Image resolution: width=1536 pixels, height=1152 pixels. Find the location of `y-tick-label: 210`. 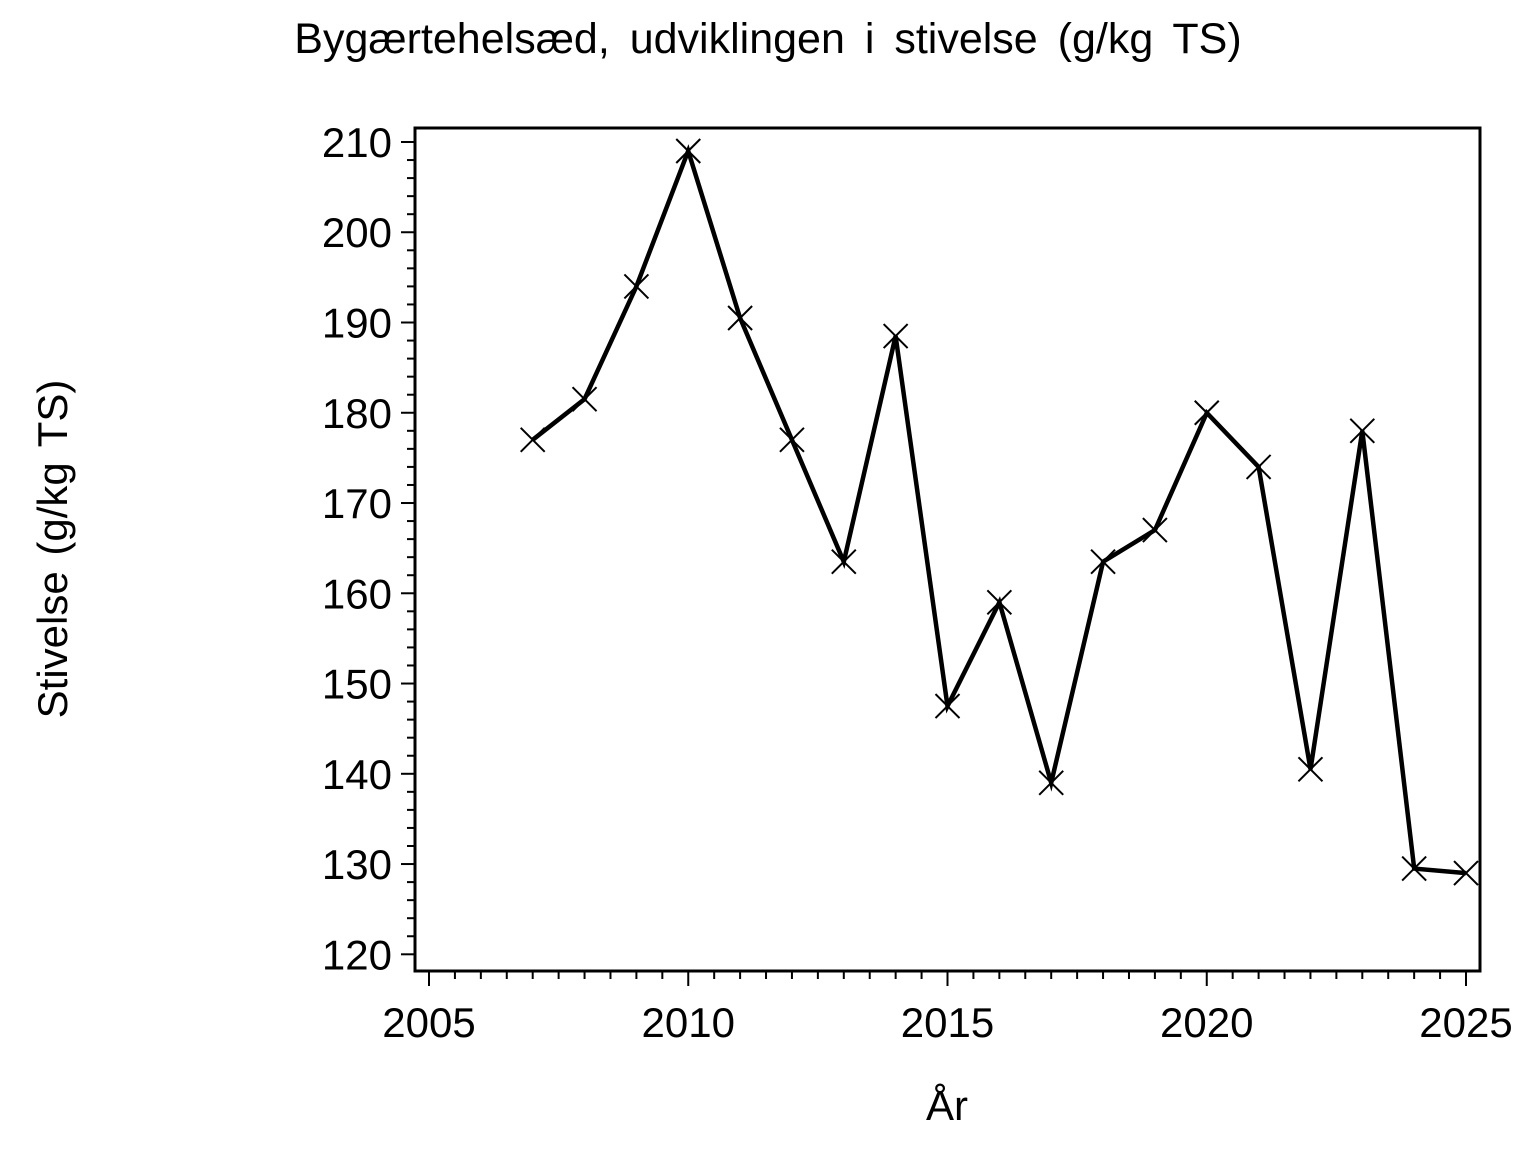

y-tick-label: 210 is located at coordinates (357, 142).